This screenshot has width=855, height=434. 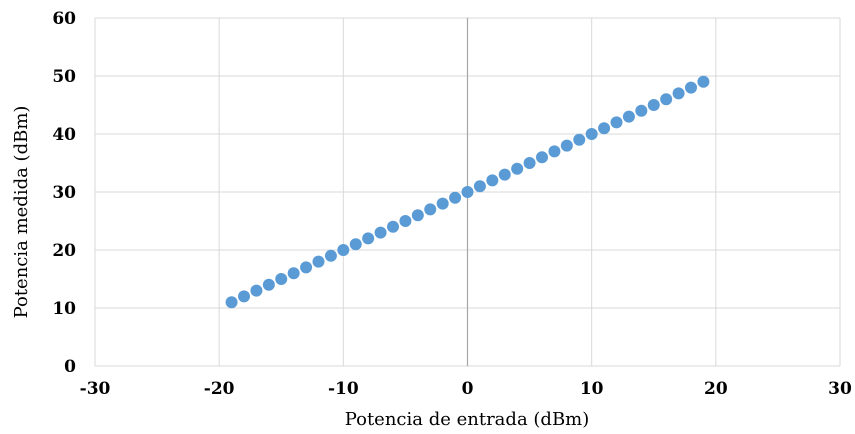 I want to click on y-tick-label: 20, so click(x=64, y=251).